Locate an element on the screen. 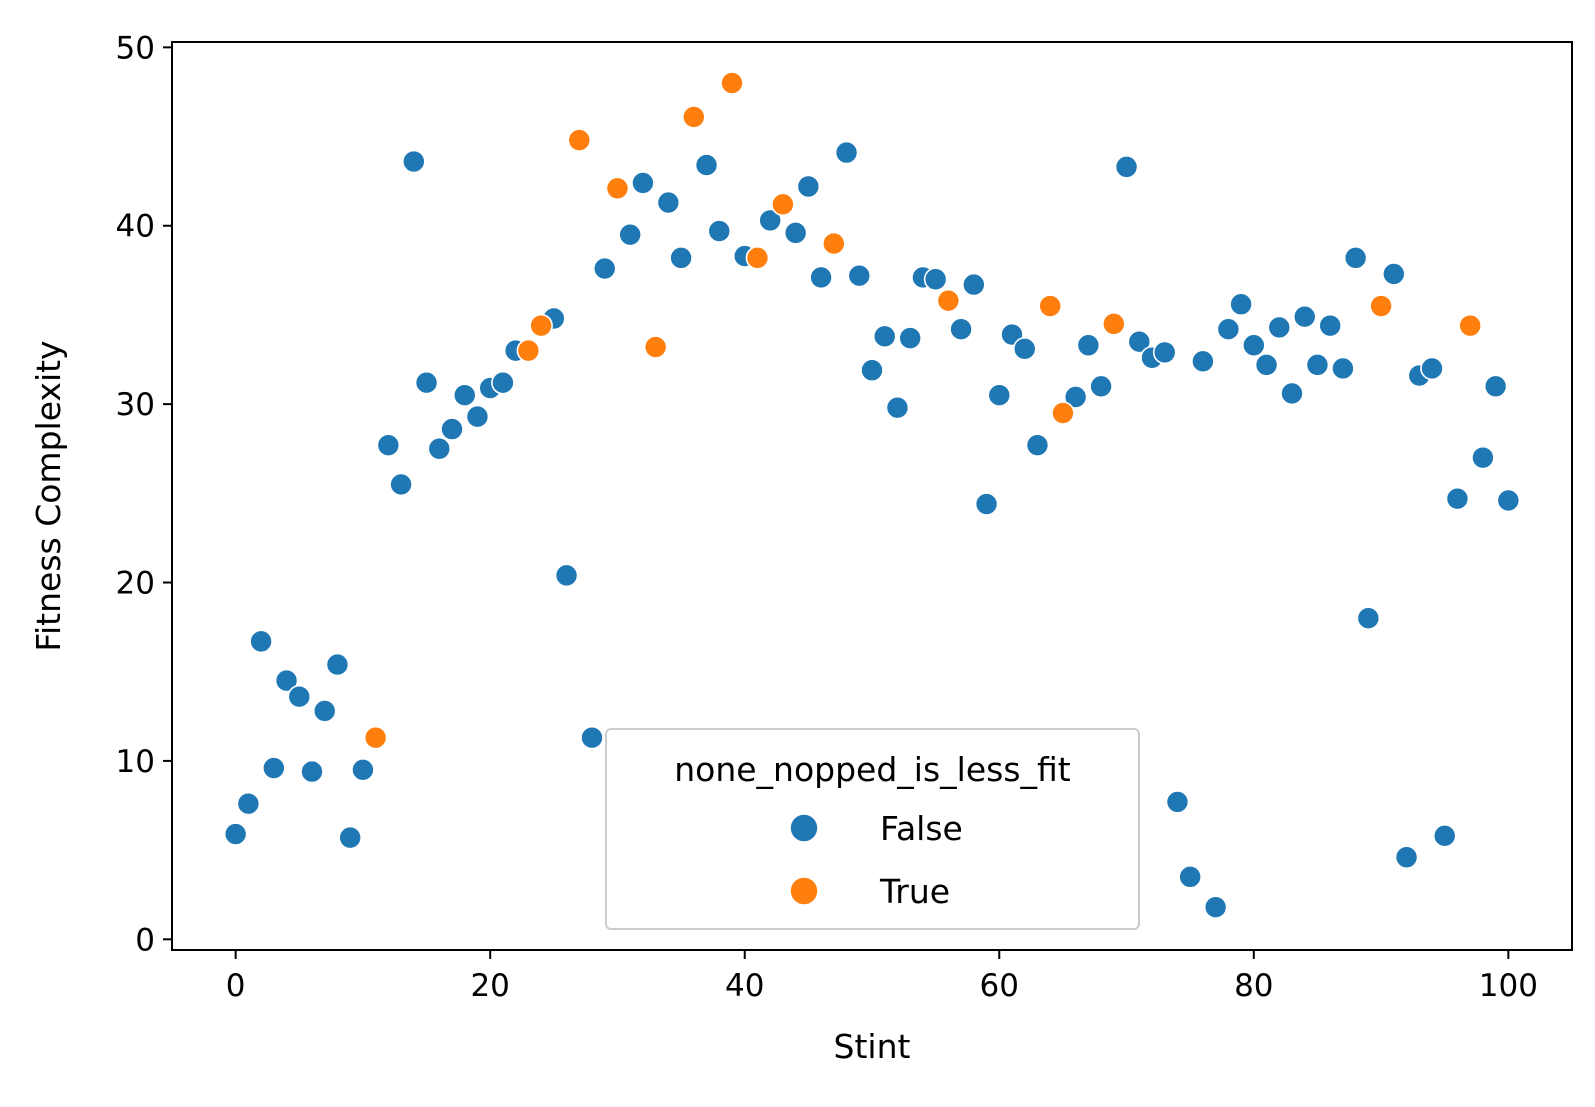 Image resolution: width=1595 pixels, height=1107 pixels. legend-box is located at coordinates (872, 829).